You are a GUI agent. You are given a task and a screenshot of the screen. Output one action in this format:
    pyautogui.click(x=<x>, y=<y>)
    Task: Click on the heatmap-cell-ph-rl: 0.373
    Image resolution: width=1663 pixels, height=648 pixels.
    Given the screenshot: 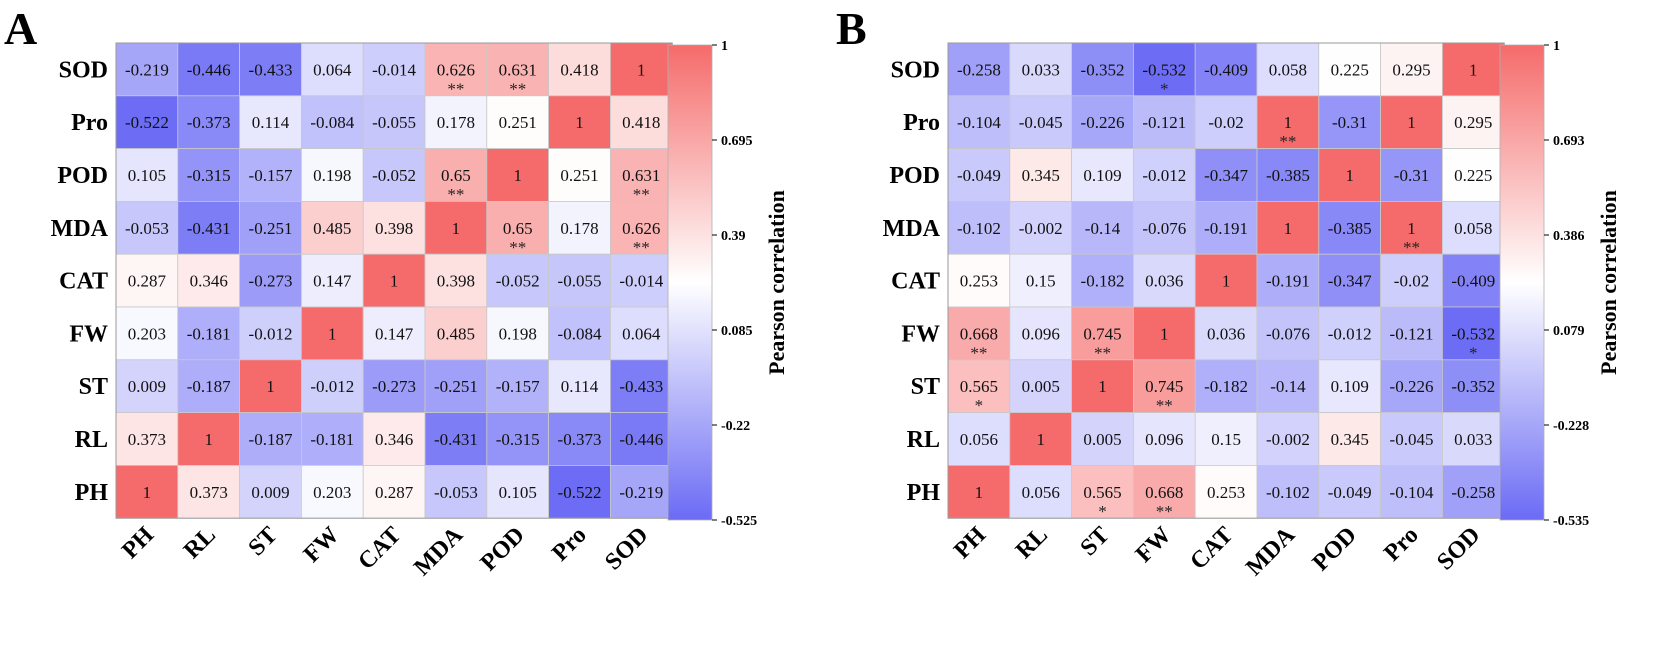 What is the action you would take?
    pyautogui.click(x=209, y=491)
    